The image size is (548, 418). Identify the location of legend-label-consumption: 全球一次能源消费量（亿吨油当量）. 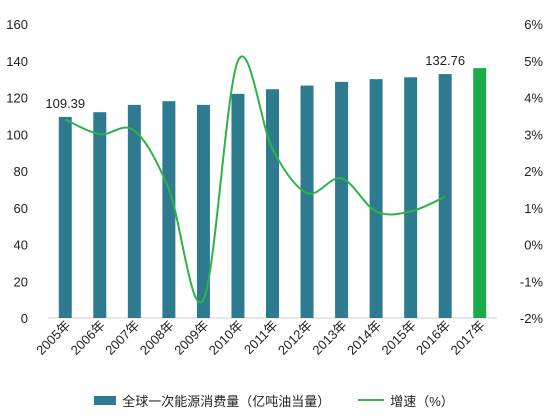
(226, 401).